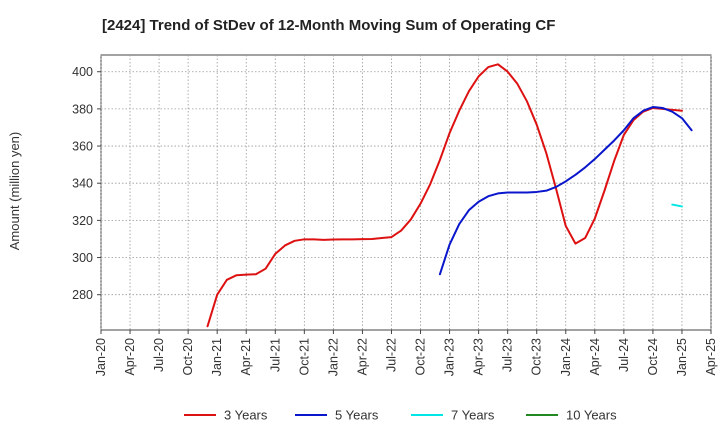 The height and width of the screenshot is (440, 720). Describe the element at coordinates (566, 357) in the screenshot. I see `x-tick-label: Jan-24` at that location.